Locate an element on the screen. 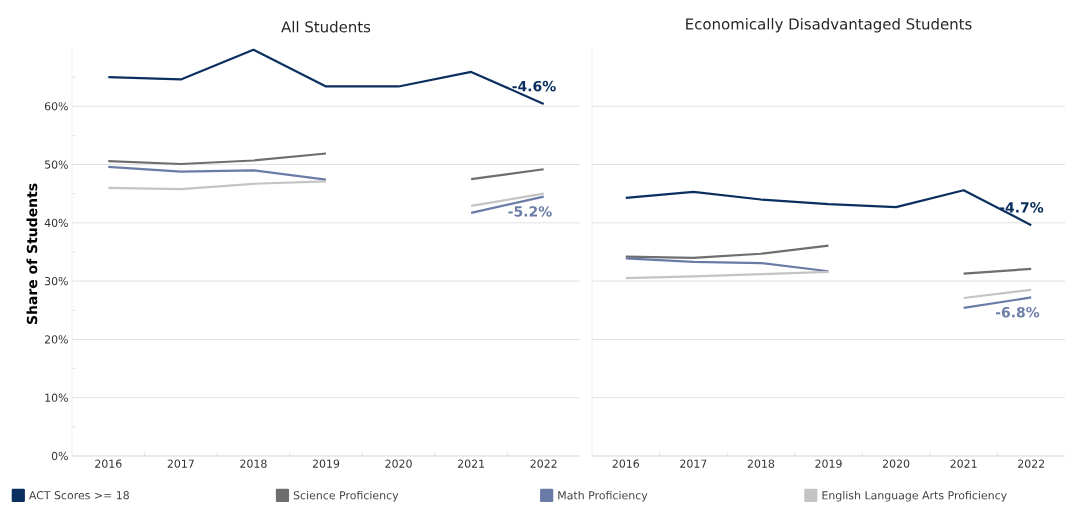 Image resolution: width=1070 pixels, height=510 pixels. annotation: -5.2% is located at coordinates (530, 211).